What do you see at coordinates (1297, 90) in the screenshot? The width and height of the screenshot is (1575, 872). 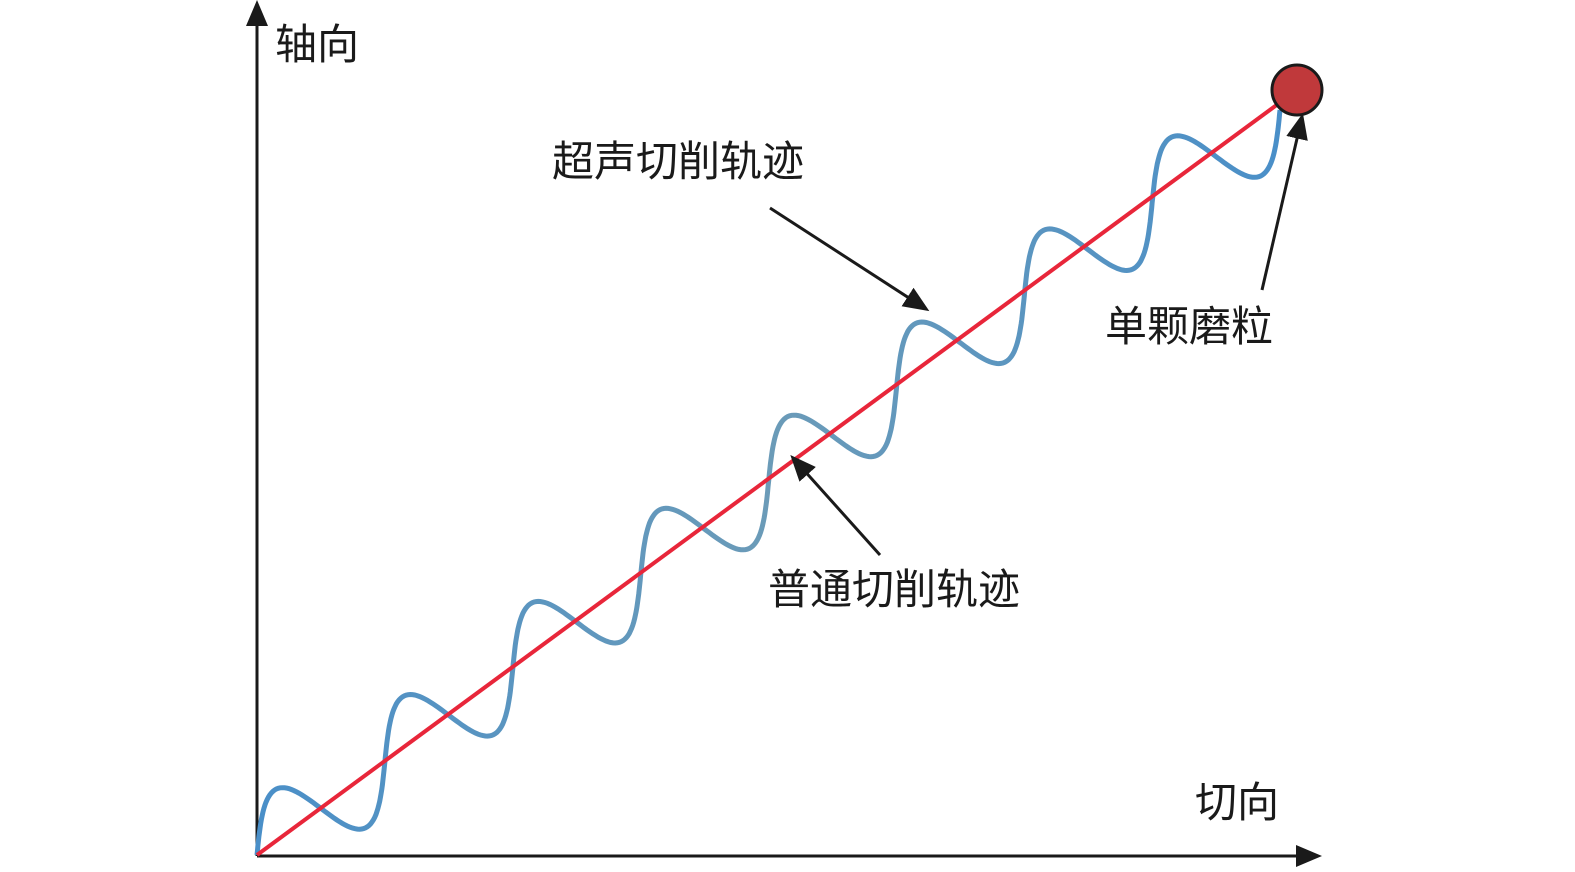 I see `abrasive-grain` at bounding box center [1297, 90].